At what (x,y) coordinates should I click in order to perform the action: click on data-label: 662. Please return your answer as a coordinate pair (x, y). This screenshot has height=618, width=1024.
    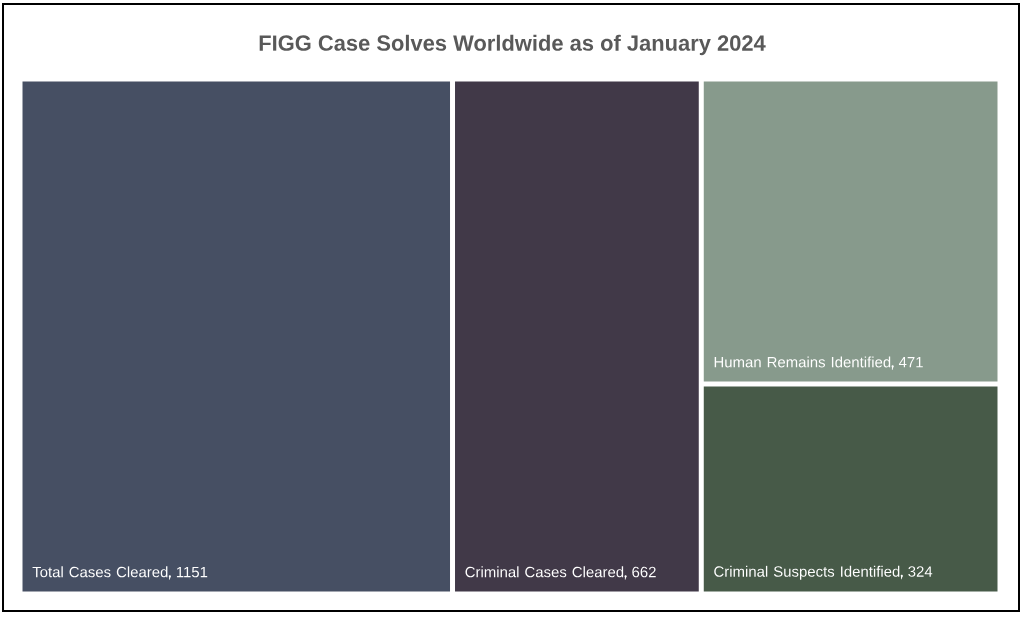
    Looking at the image, I should click on (644, 572).